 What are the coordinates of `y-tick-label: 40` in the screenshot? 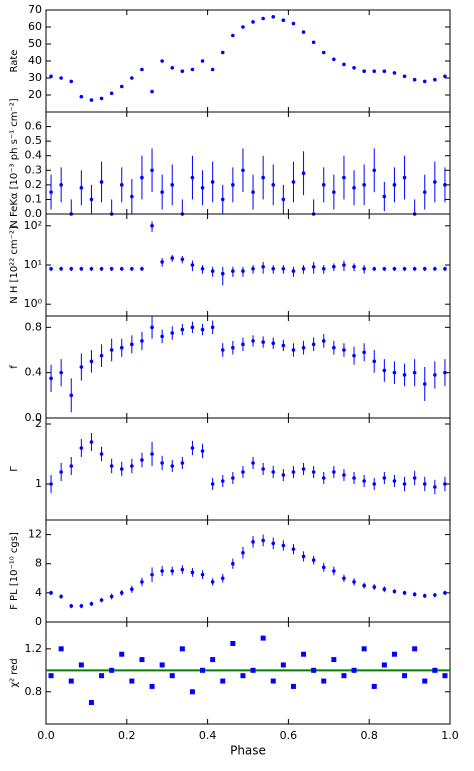 It's located at (35, 60).